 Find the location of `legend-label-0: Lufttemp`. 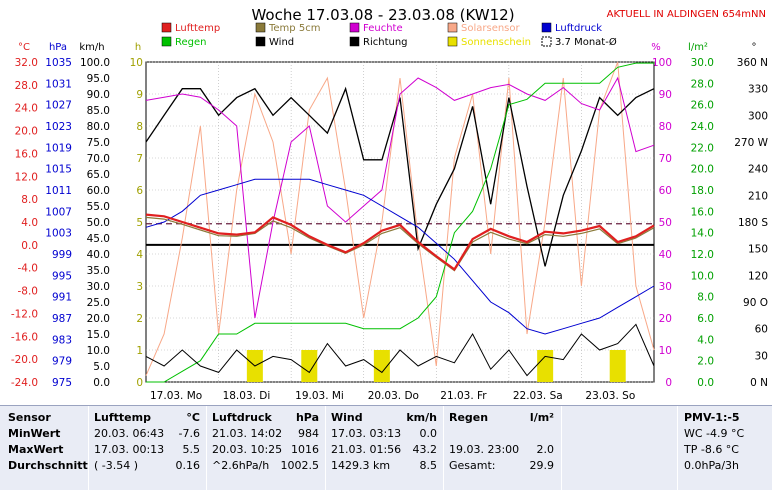

legend-label-0: Lufttemp is located at coordinates (197, 28).